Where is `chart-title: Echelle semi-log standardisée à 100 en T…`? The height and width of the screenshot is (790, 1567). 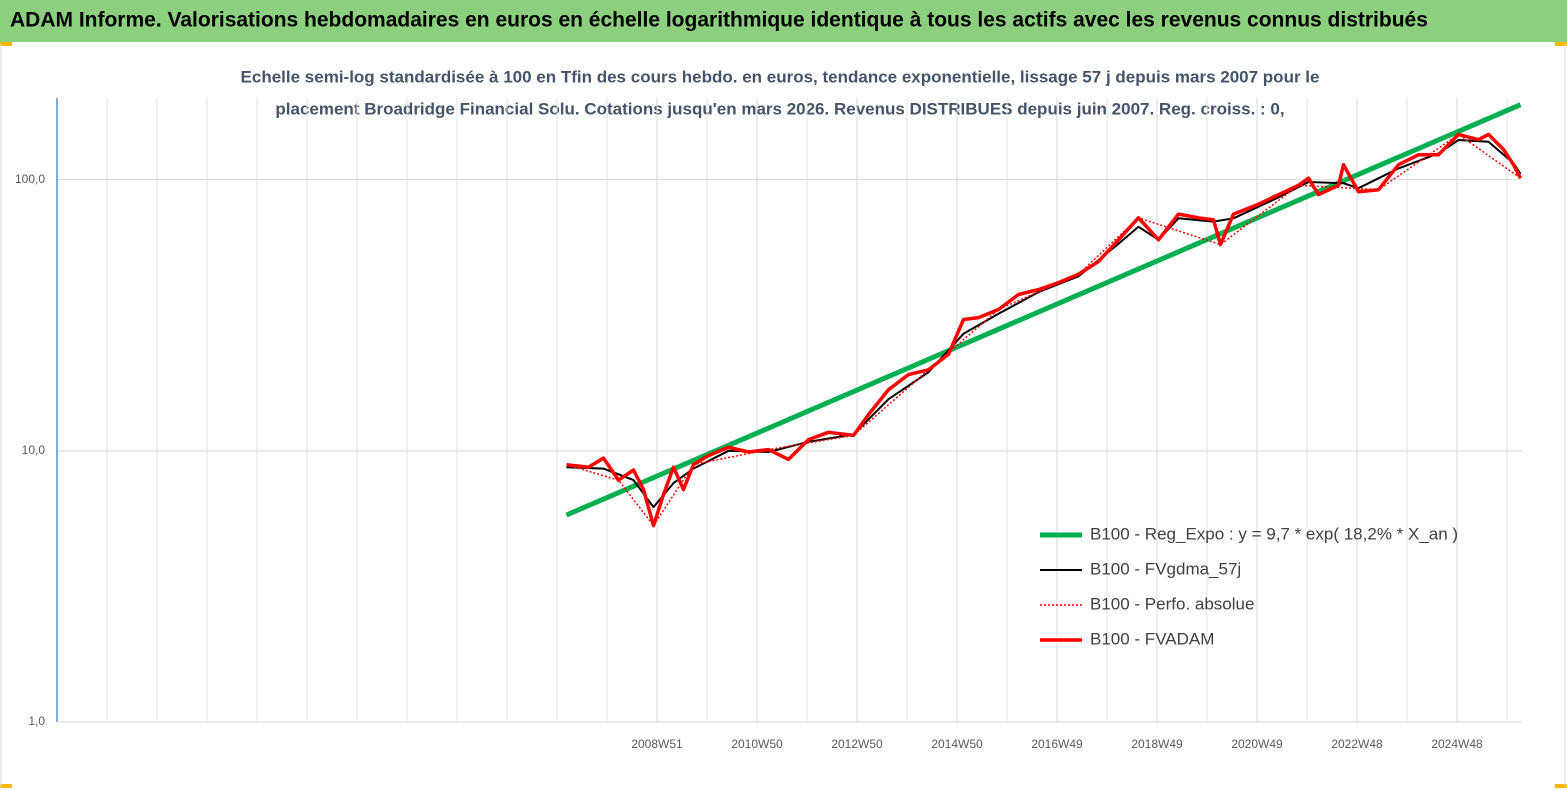 chart-title: Echelle semi-log standardisée à 100 en T… is located at coordinates (780, 76).